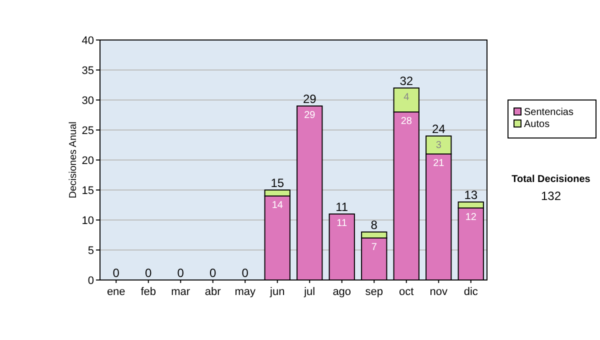  Describe the element at coordinates (148, 292) in the screenshot. I see `x-tick-label: feb` at that location.